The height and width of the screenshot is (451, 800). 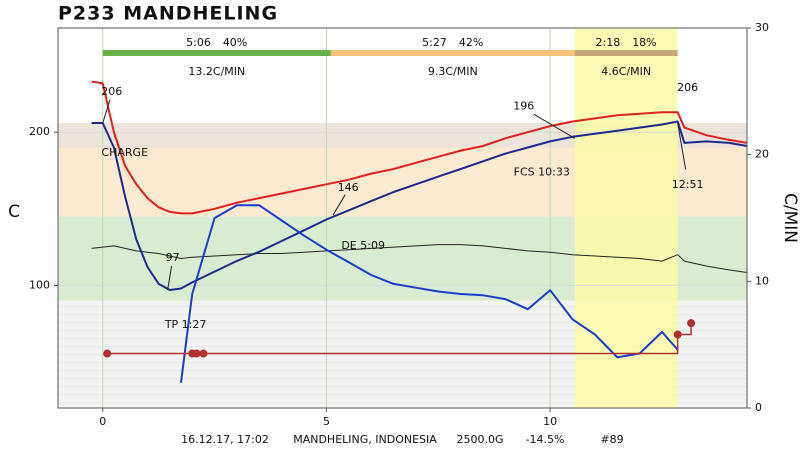 I want to click on phase-percent: 42%, so click(x=471, y=42).